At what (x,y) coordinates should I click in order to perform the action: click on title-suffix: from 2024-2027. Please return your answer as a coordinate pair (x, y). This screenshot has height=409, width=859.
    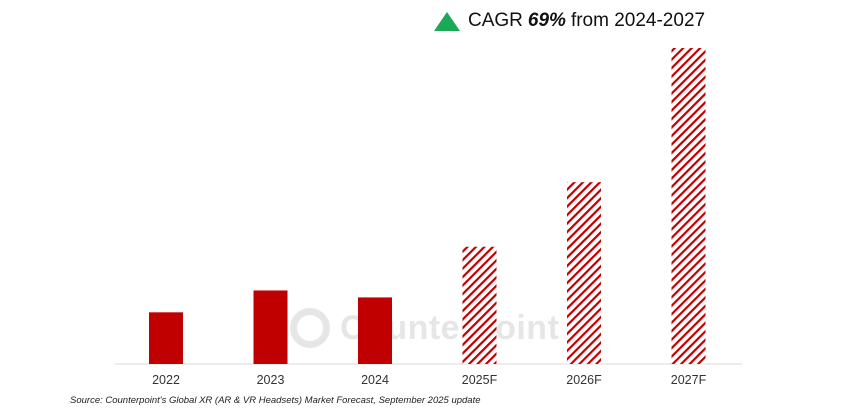
    Looking at the image, I should click on (638, 20).